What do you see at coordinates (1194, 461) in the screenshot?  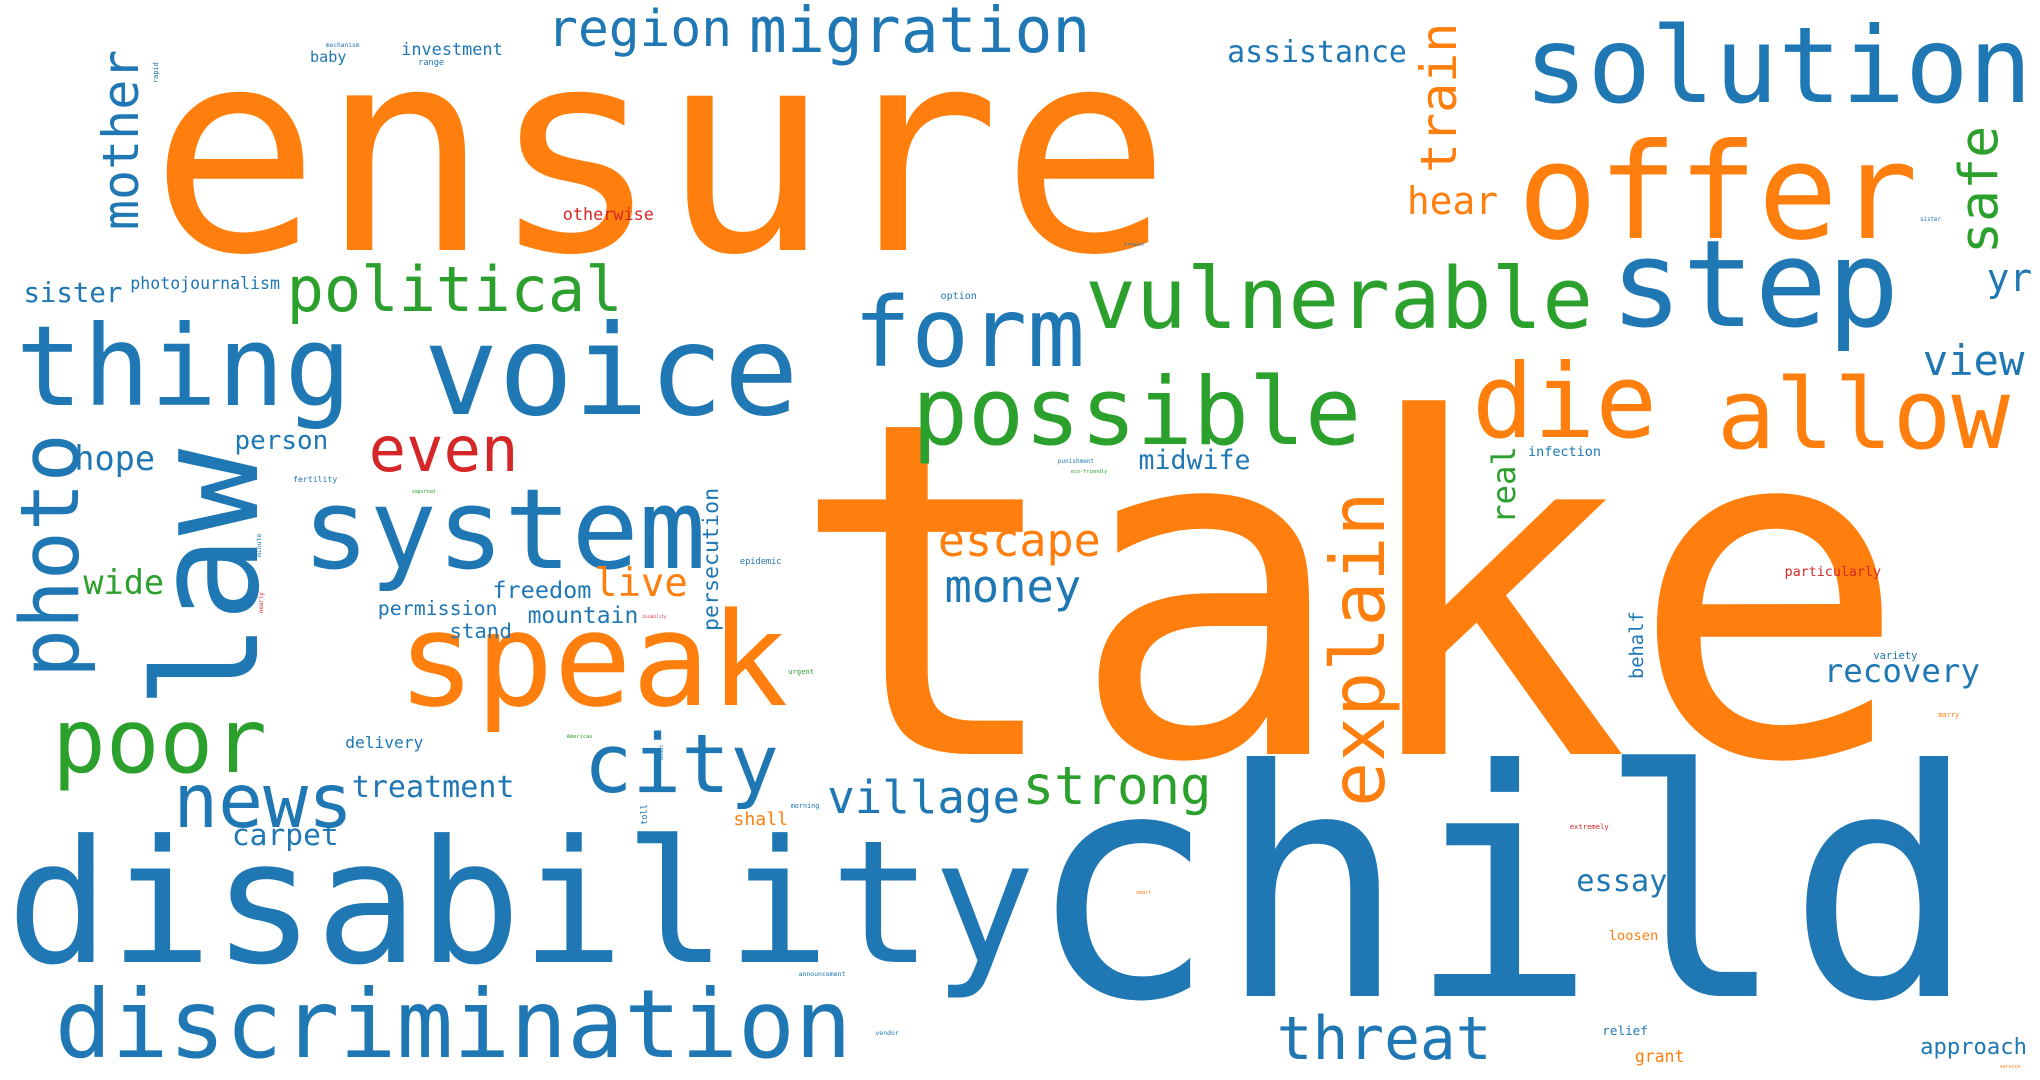 I see `word-midwife: midwife` at bounding box center [1194, 461].